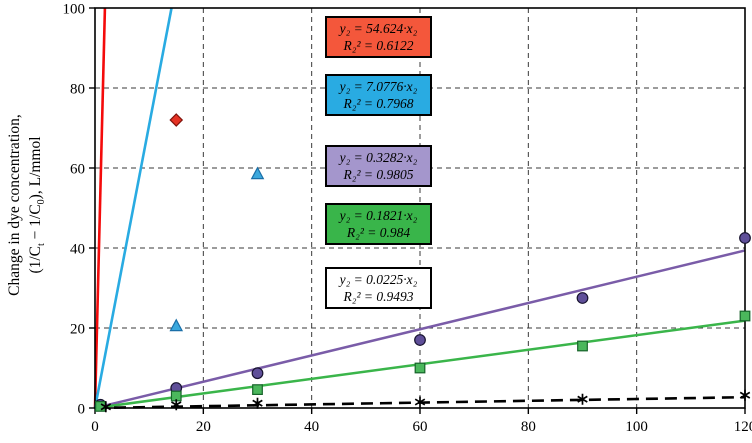 The height and width of the screenshot is (443, 752). I want to click on y-tick-label: 60, so click(77, 170).